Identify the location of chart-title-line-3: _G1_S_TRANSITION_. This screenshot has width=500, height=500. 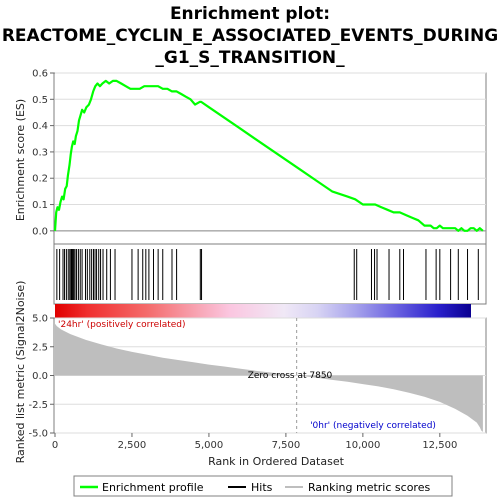
(250, 58).